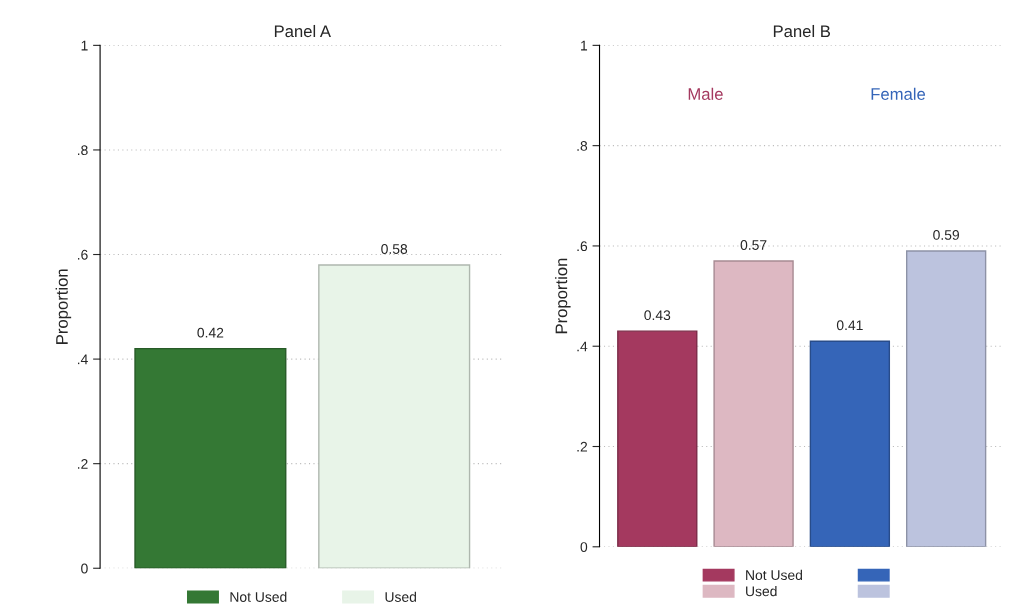 The width and height of the screenshot is (1011, 613). Describe the element at coordinates (849, 325) in the screenshot. I see `data-label: 0.41` at that location.